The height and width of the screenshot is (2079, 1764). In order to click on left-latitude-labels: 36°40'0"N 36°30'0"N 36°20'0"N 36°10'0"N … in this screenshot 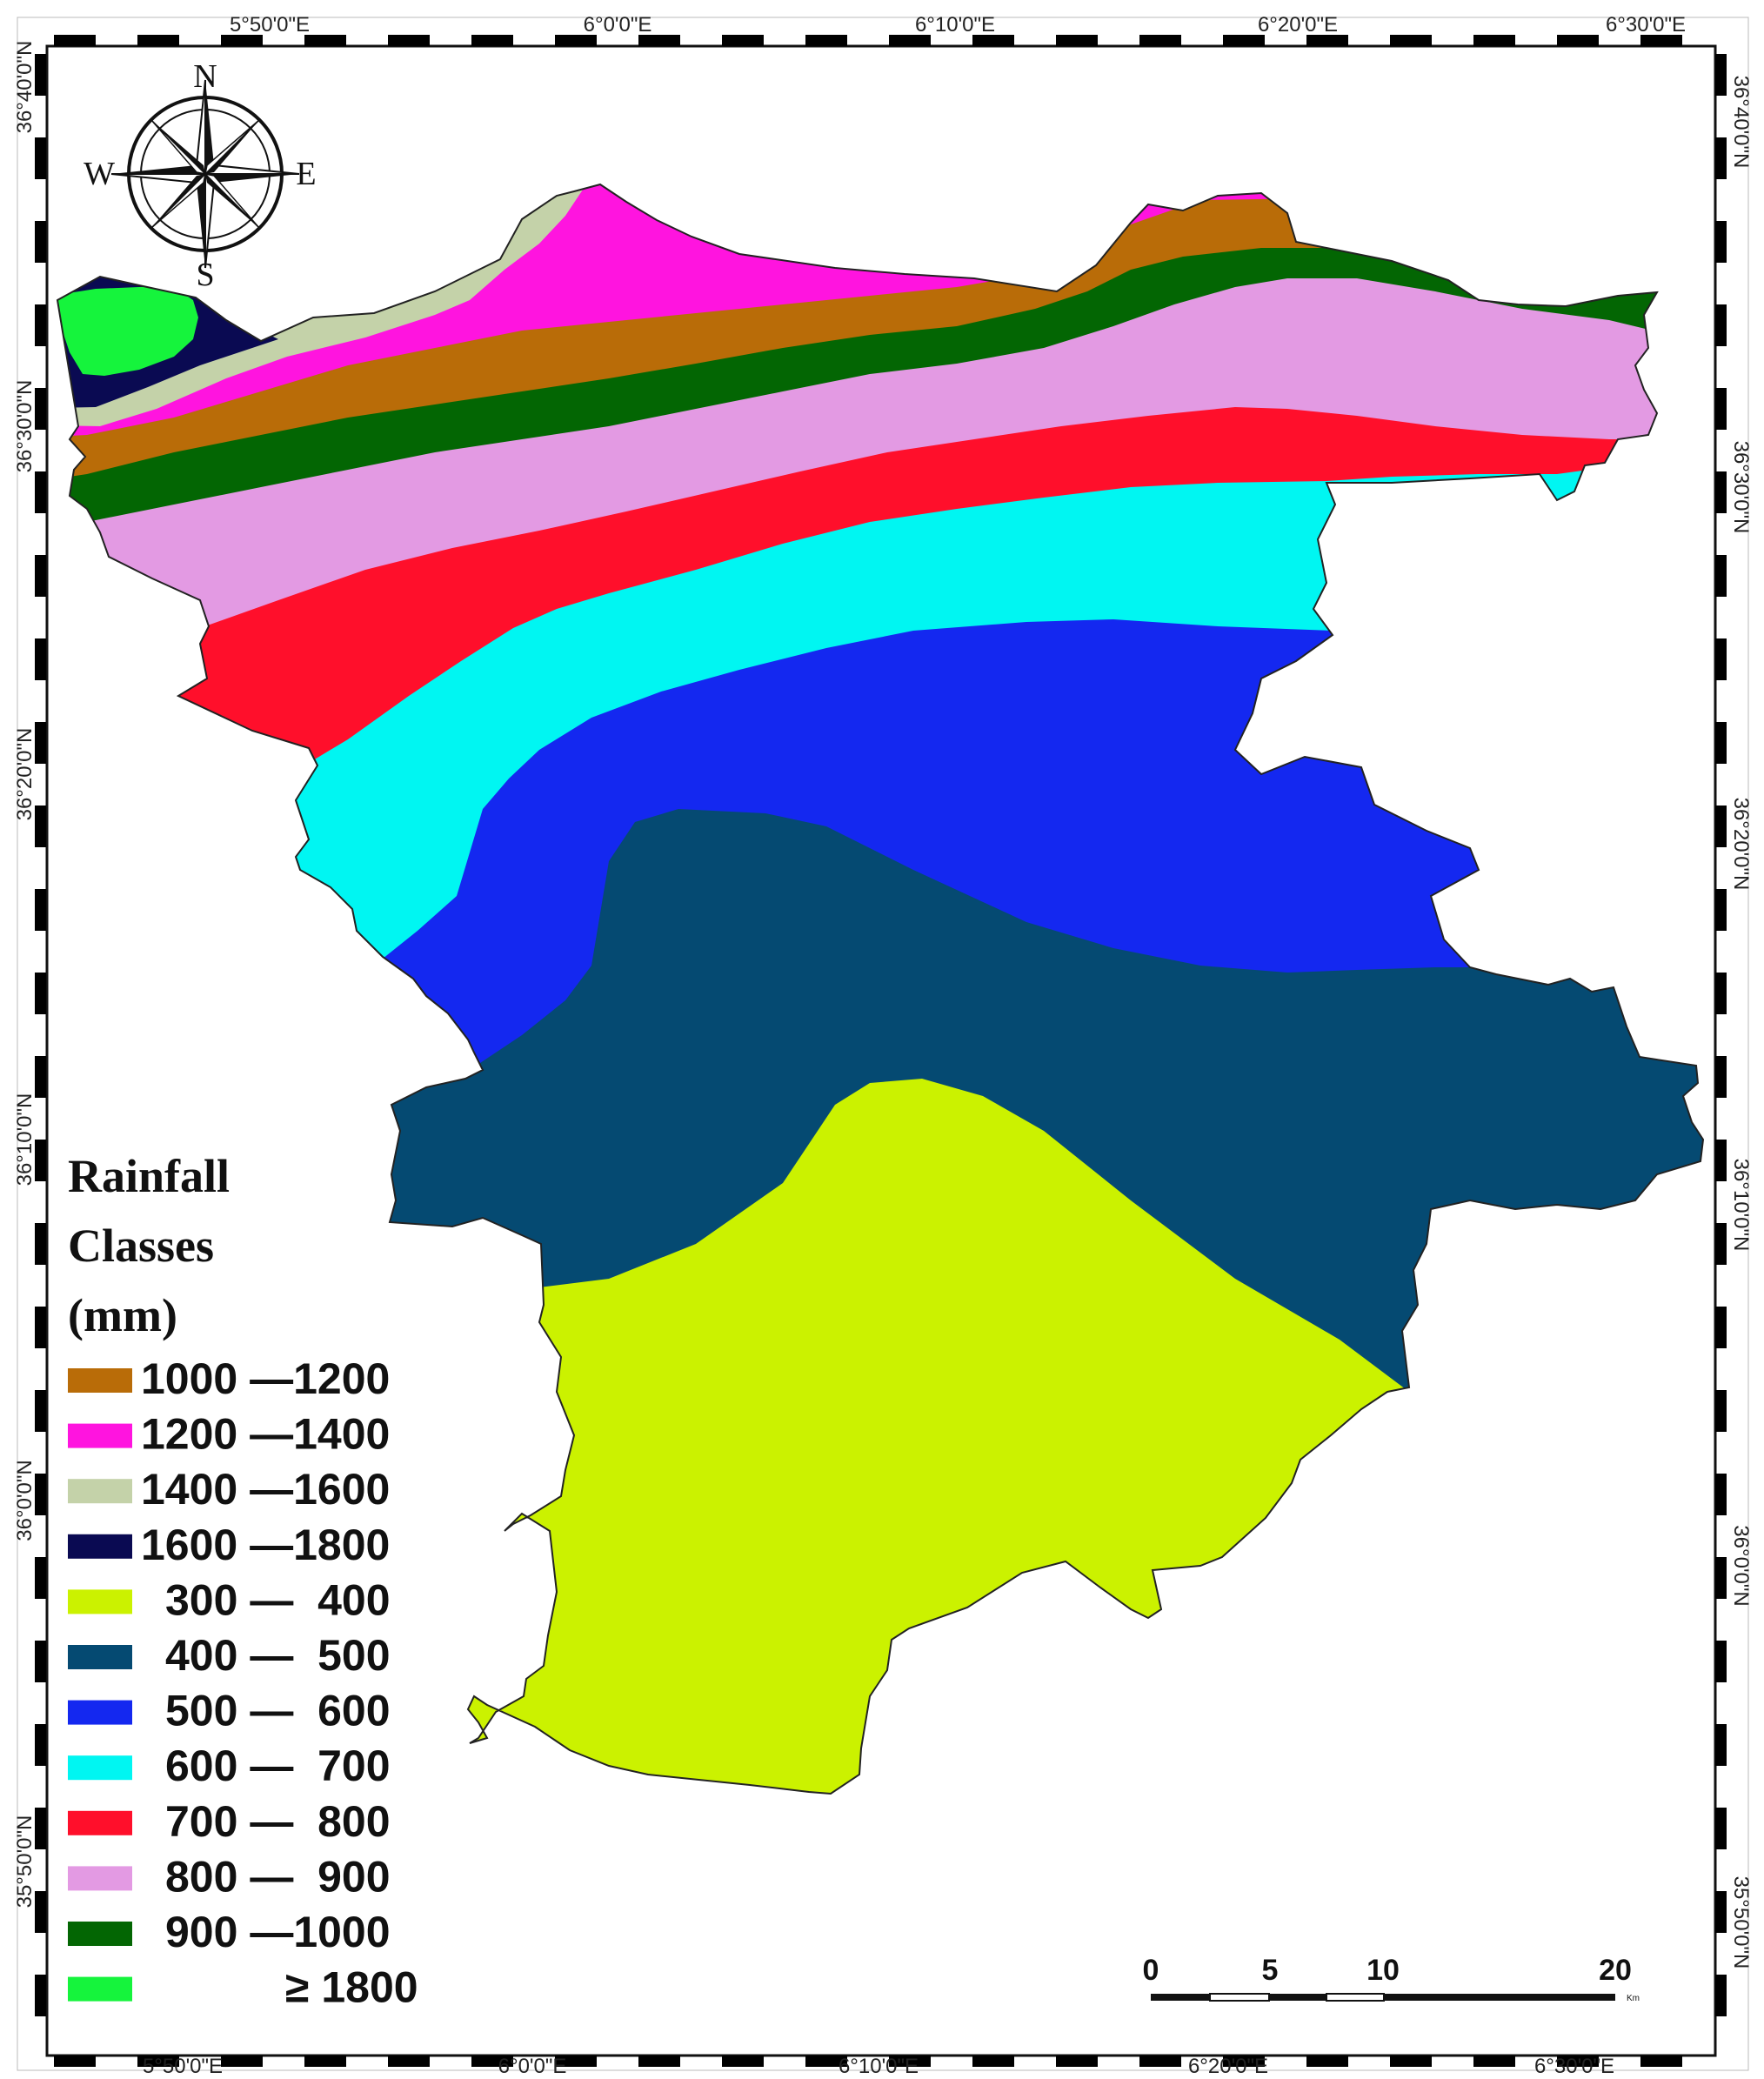, I will do `click(25, 975)`.